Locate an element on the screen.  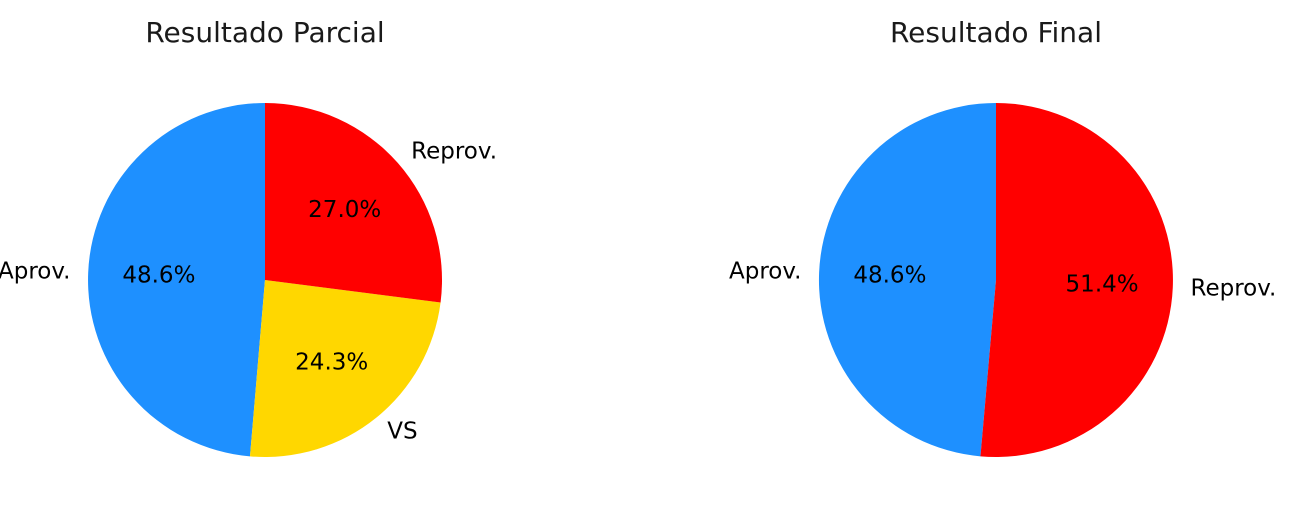
pct-label-vs: 24.3% is located at coordinates (331, 363).